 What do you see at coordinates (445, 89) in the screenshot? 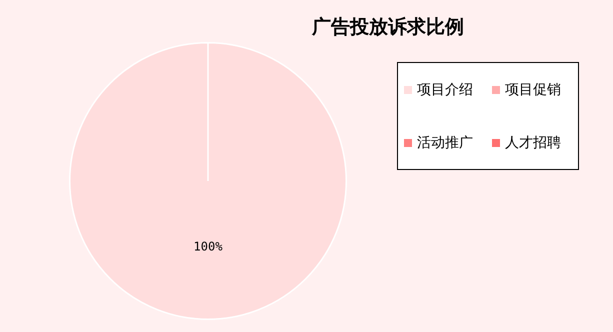
I see `legend-label: 项目介绍` at bounding box center [445, 89].